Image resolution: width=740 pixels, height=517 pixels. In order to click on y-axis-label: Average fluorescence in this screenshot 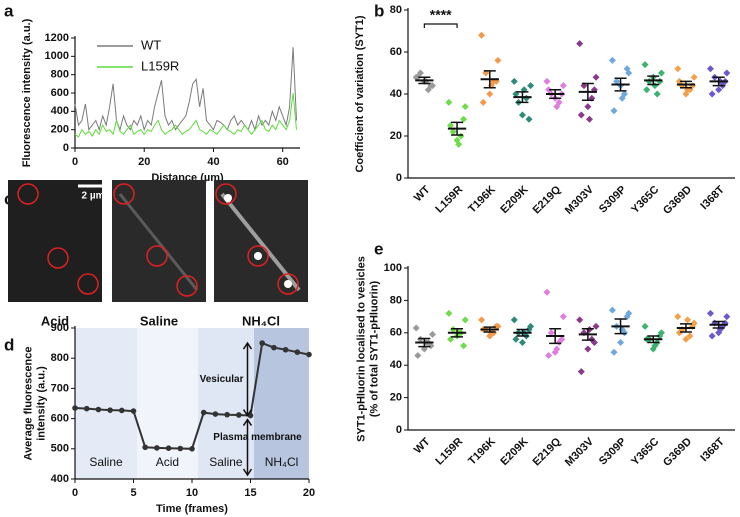, I will do `click(28, 404)`.